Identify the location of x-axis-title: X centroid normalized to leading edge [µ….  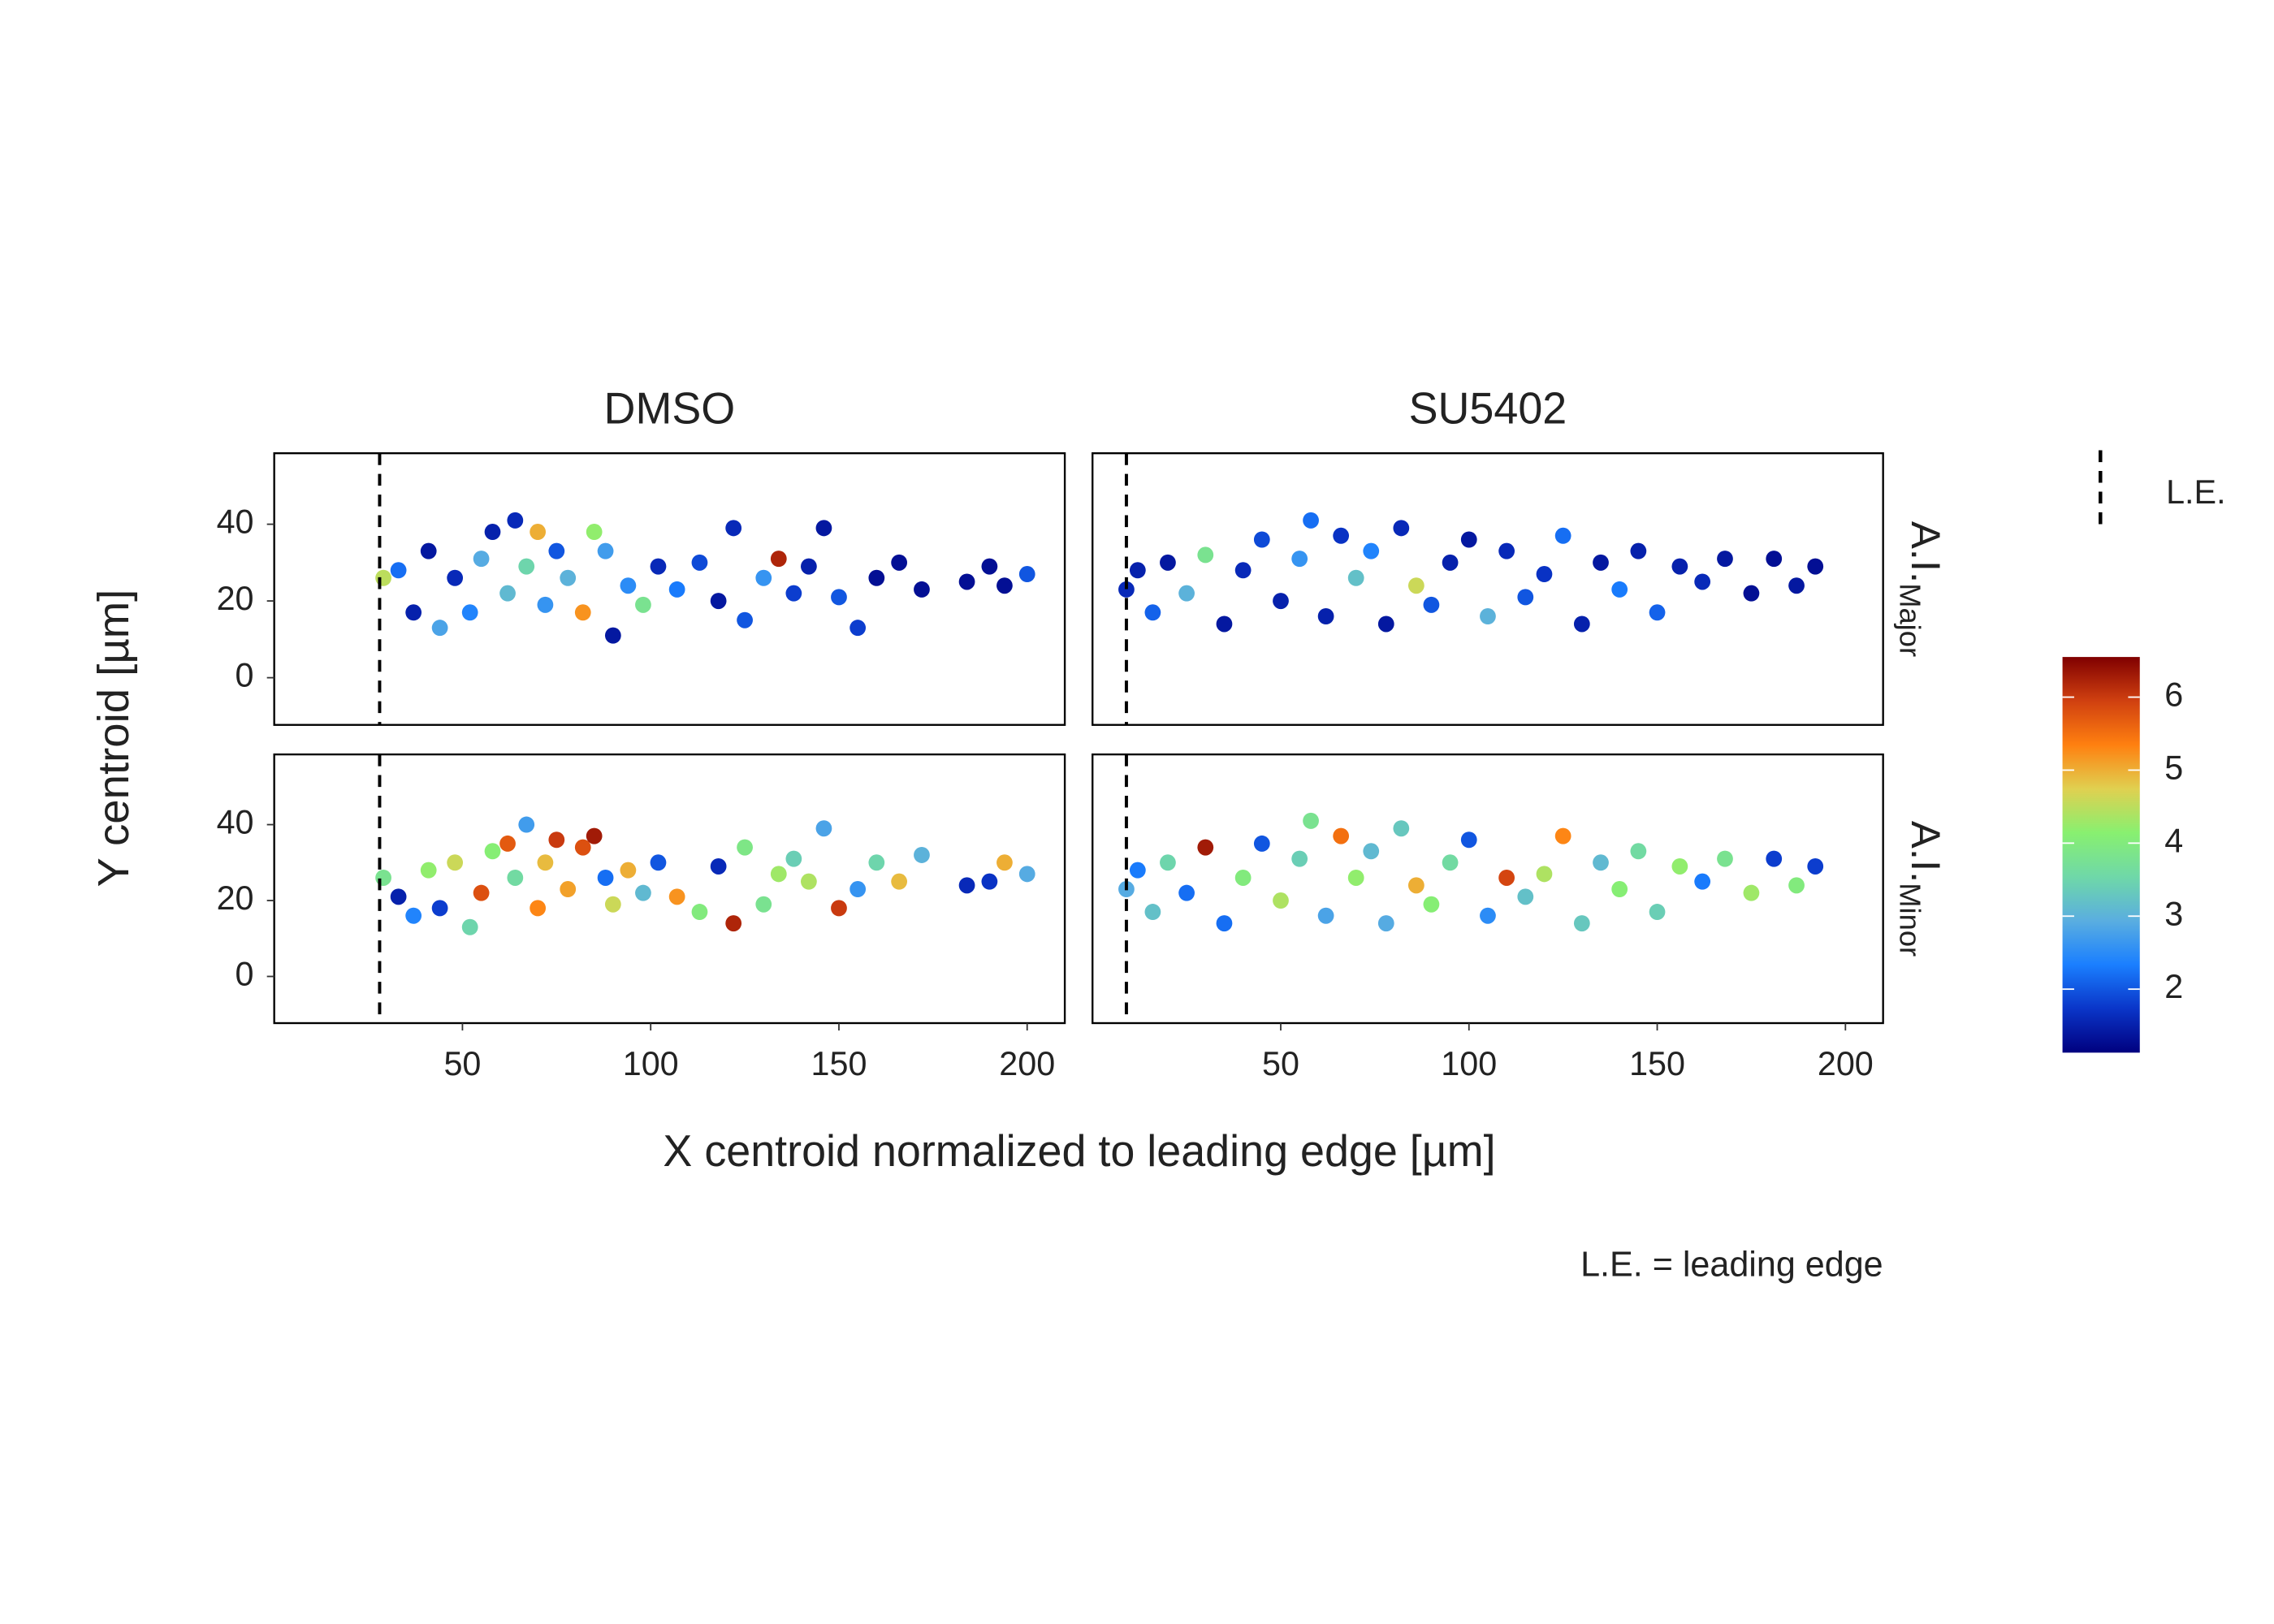
(1079, 1151).